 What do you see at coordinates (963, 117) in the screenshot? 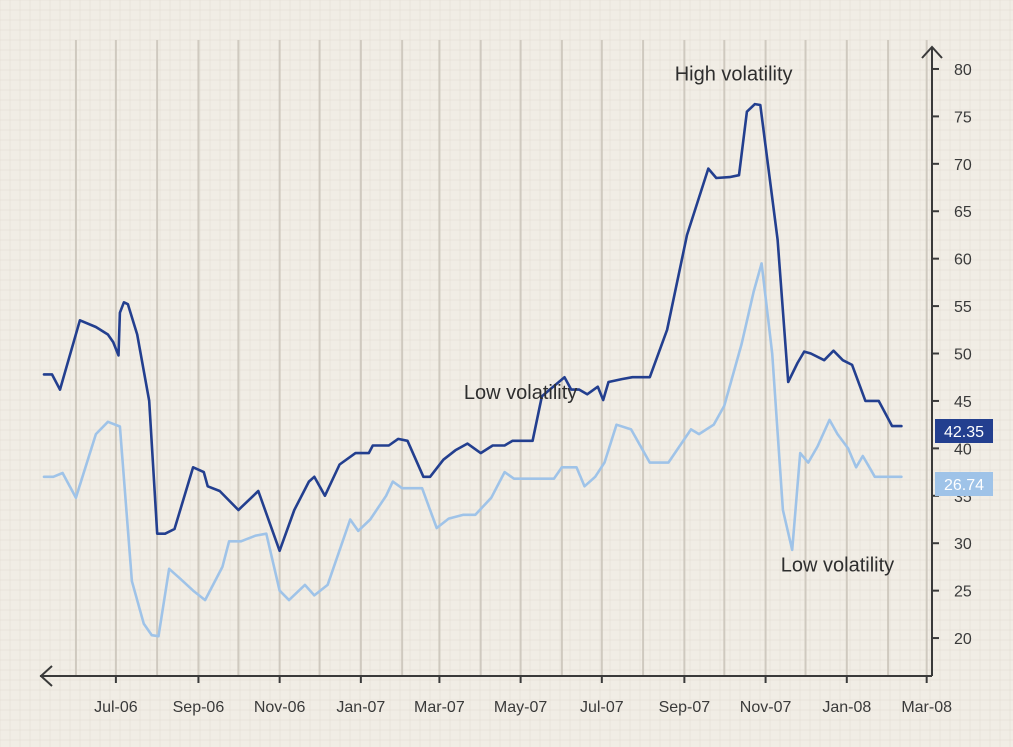
I see `y-tick-label: 75` at bounding box center [963, 117].